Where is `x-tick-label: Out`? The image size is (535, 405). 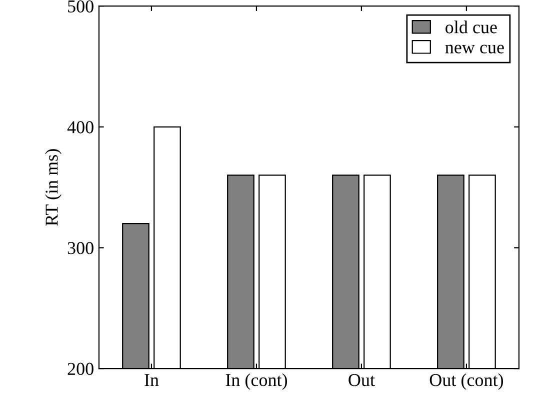 x-tick-label: Out is located at coordinates (361, 380).